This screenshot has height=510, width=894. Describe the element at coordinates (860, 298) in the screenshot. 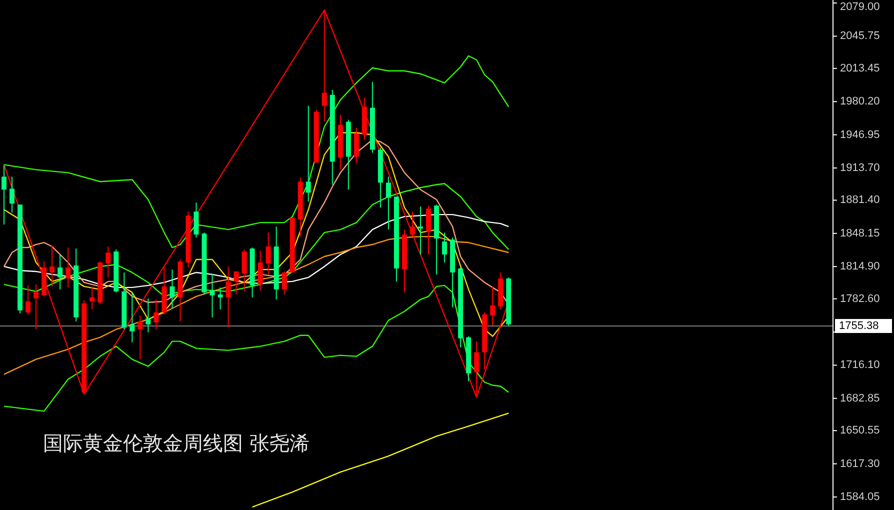

I see `y-tick-label: 1782.60` at that location.